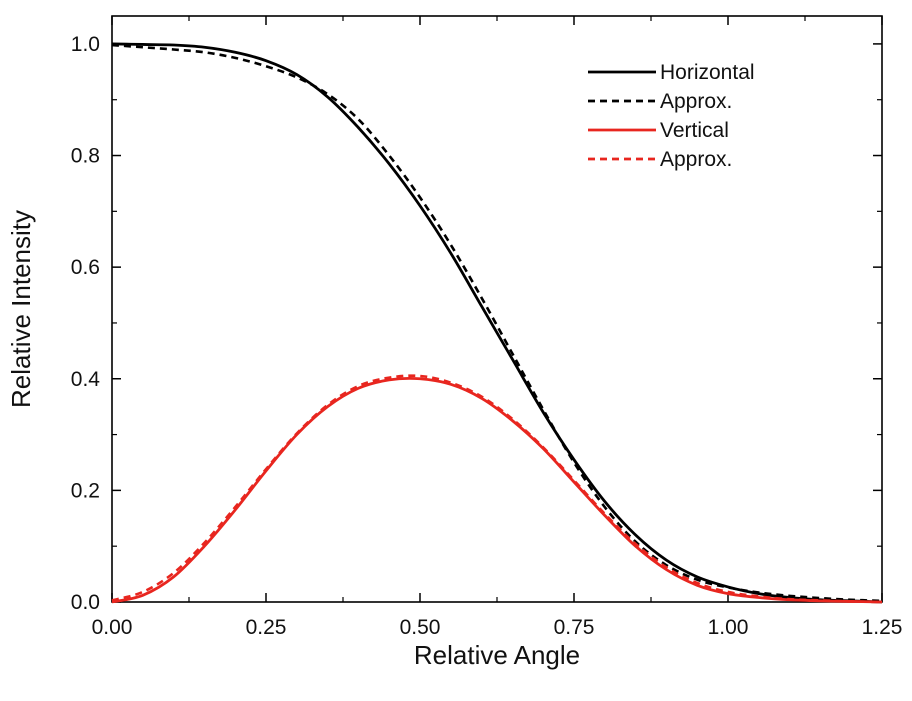  What do you see at coordinates (85, 267) in the screenshot?
I see `y-tick-label: 0.6` at bounding box center [85, 267].